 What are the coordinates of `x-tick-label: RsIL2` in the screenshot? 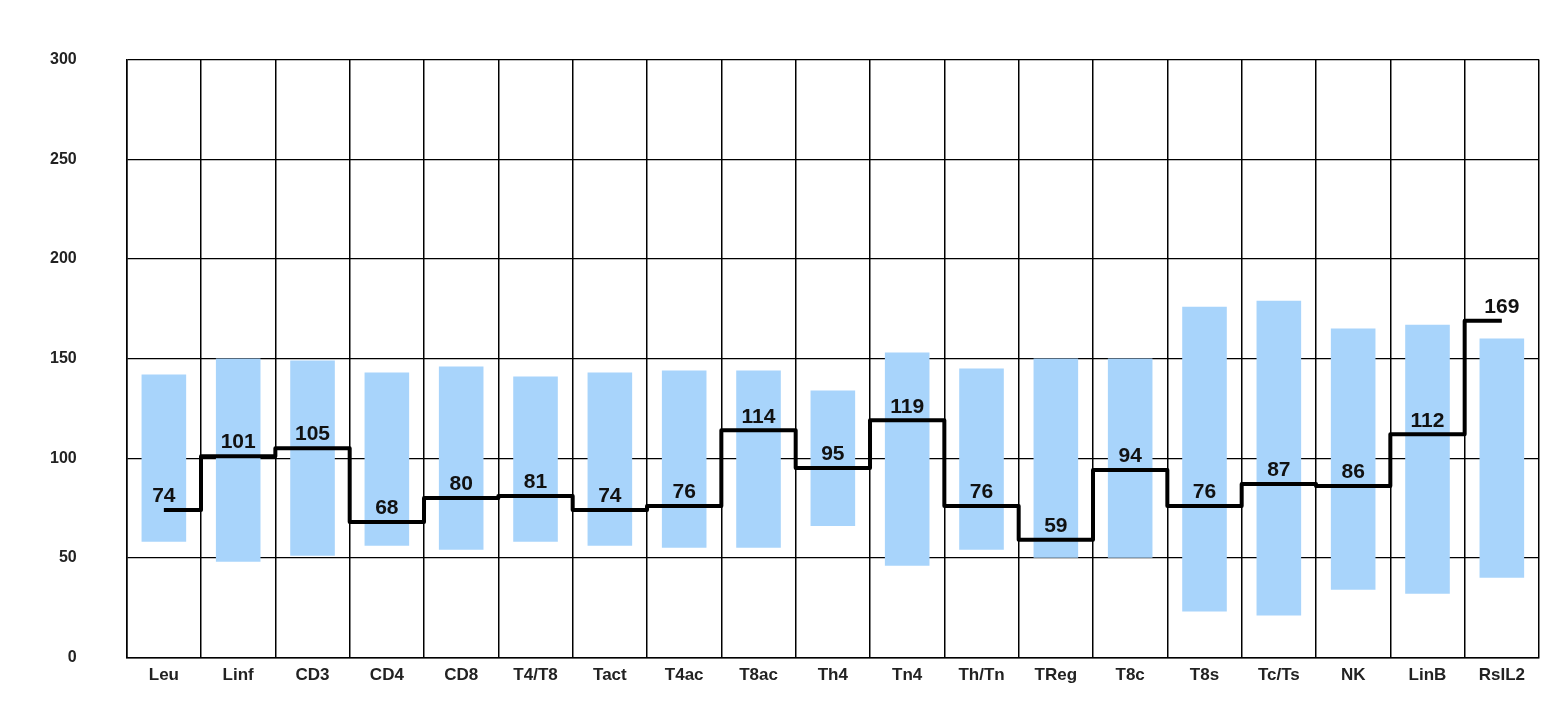 It's located at (1501, 675).